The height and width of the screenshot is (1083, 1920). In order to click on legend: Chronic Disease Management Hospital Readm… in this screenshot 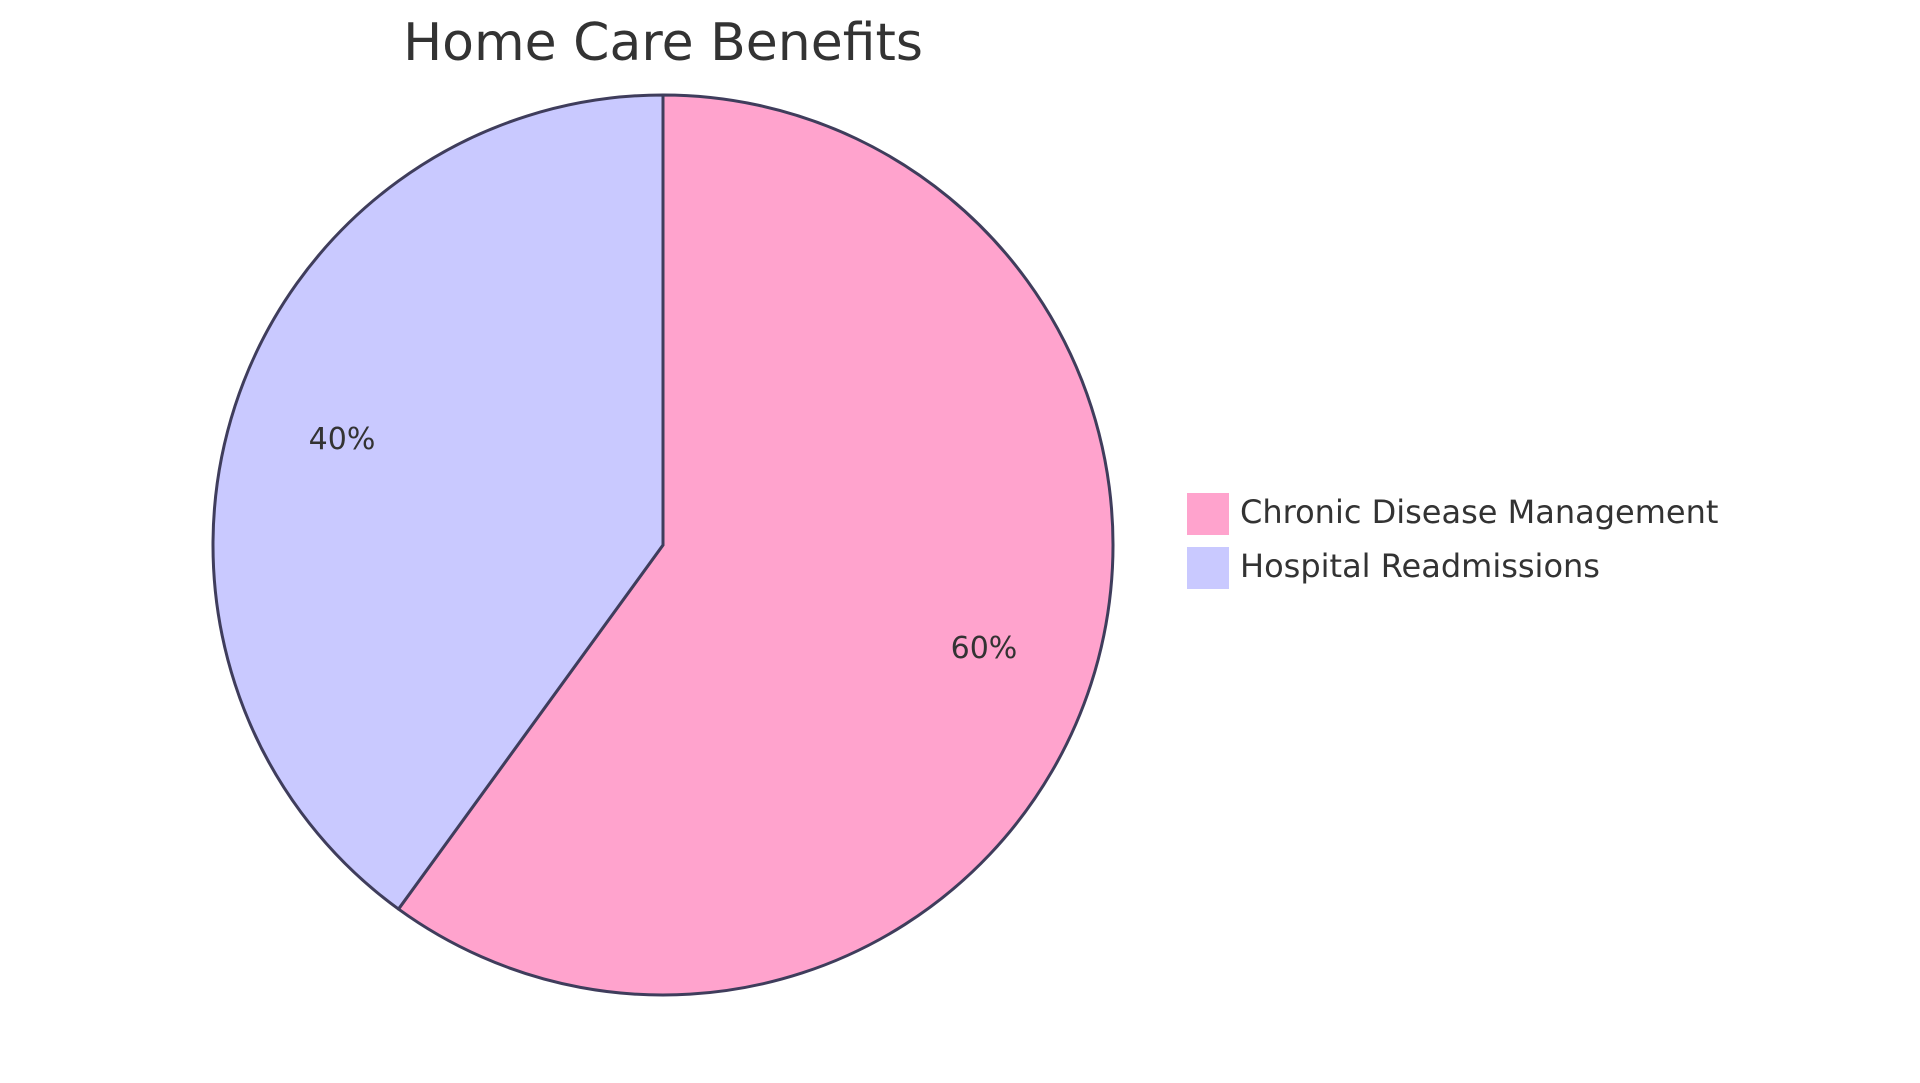, I will do `click(1451, 541)`.